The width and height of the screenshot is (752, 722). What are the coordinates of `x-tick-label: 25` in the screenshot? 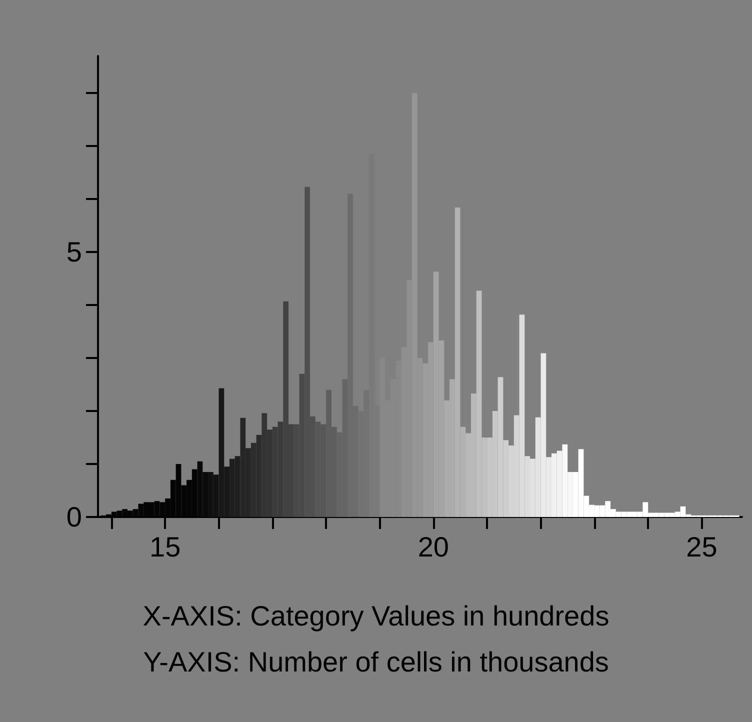 It's located at (702, 547).